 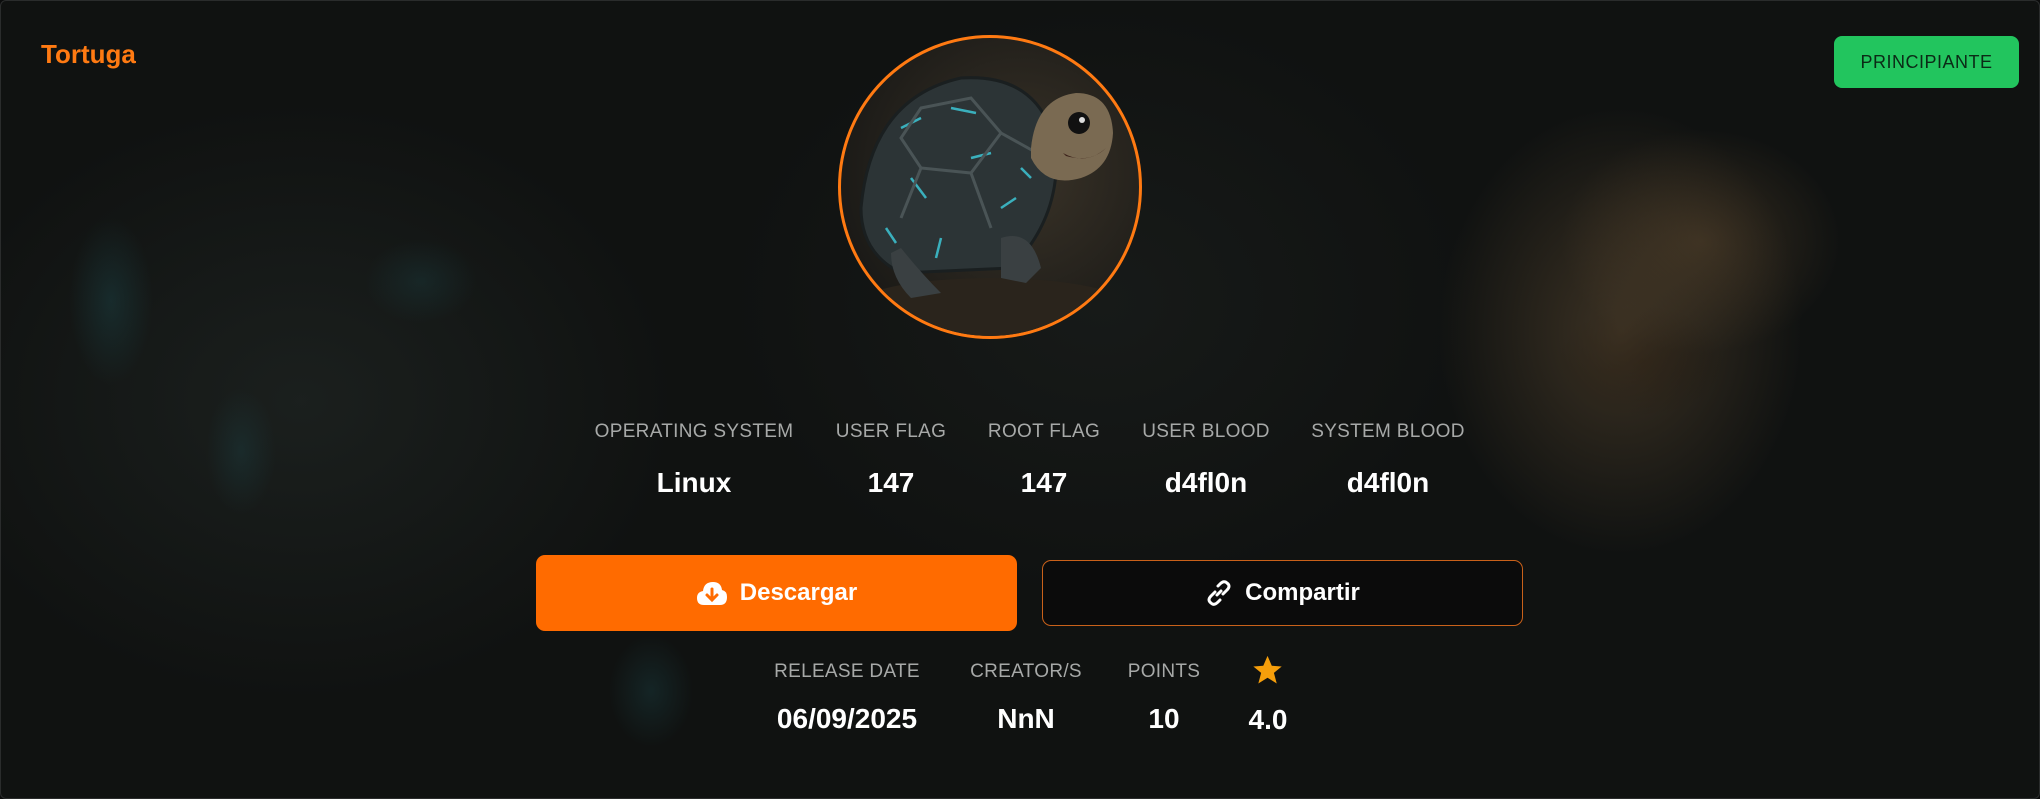 I want to click on cloud-download-icon, so click(x=711, y=593).